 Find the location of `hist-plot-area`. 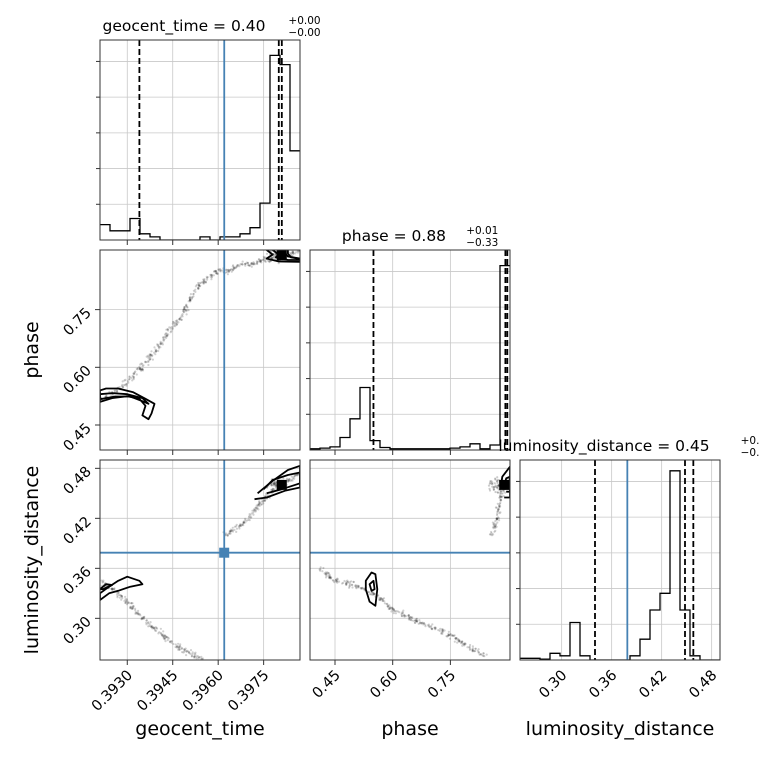

hist-plot-area is located at coordinates (620, 560).